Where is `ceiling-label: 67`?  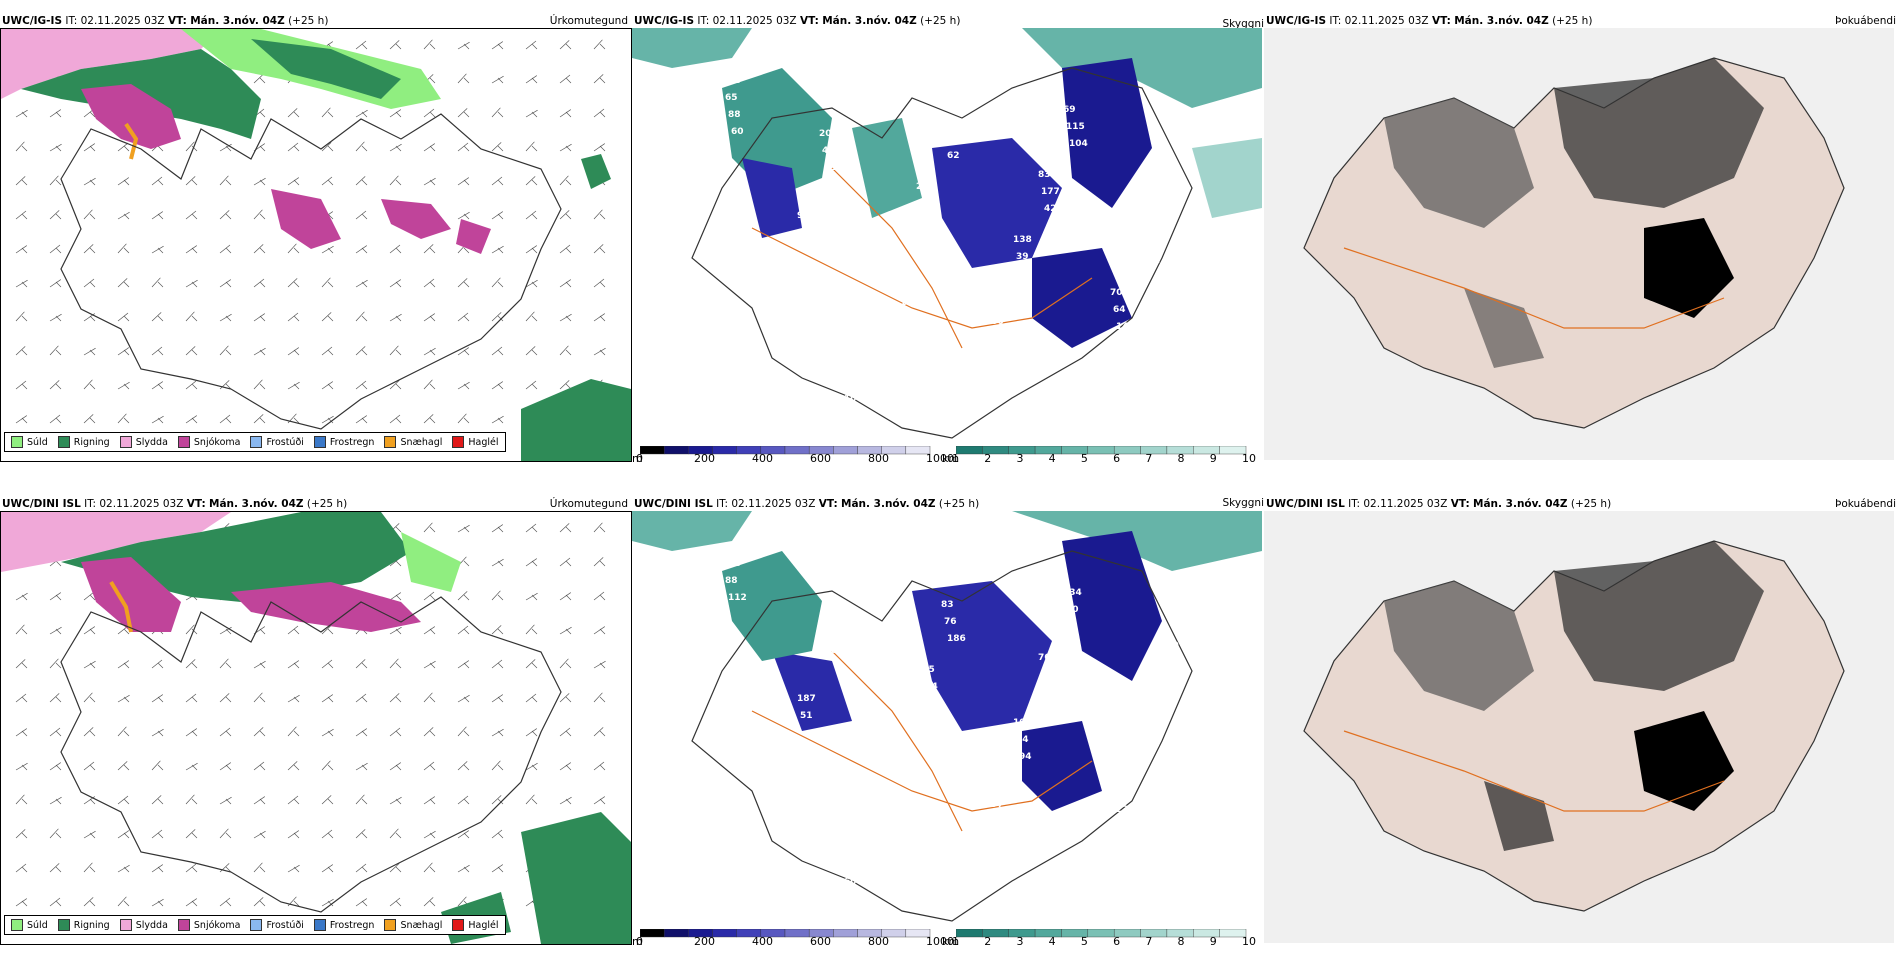 ceiling-label: 67 is located at coordinates (828, 634).